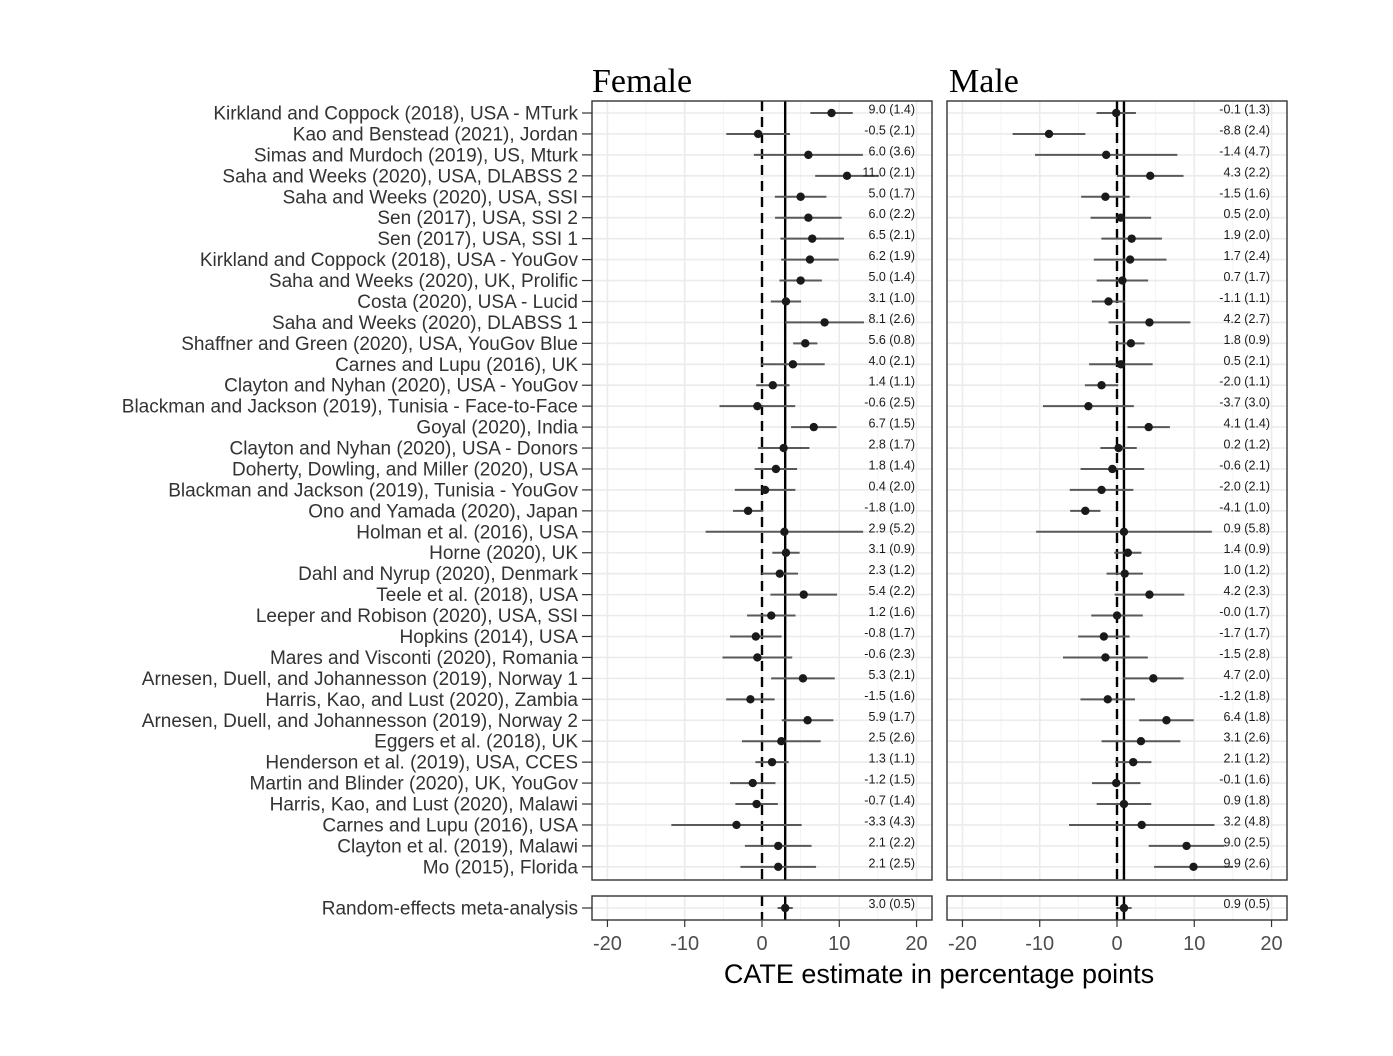 The height and width of the screenshot is (1056, 1393). Describe the element at coordinates (891, 842) in the screenshot. I see `estimate-label: 2.1 (2.2)` at that location.